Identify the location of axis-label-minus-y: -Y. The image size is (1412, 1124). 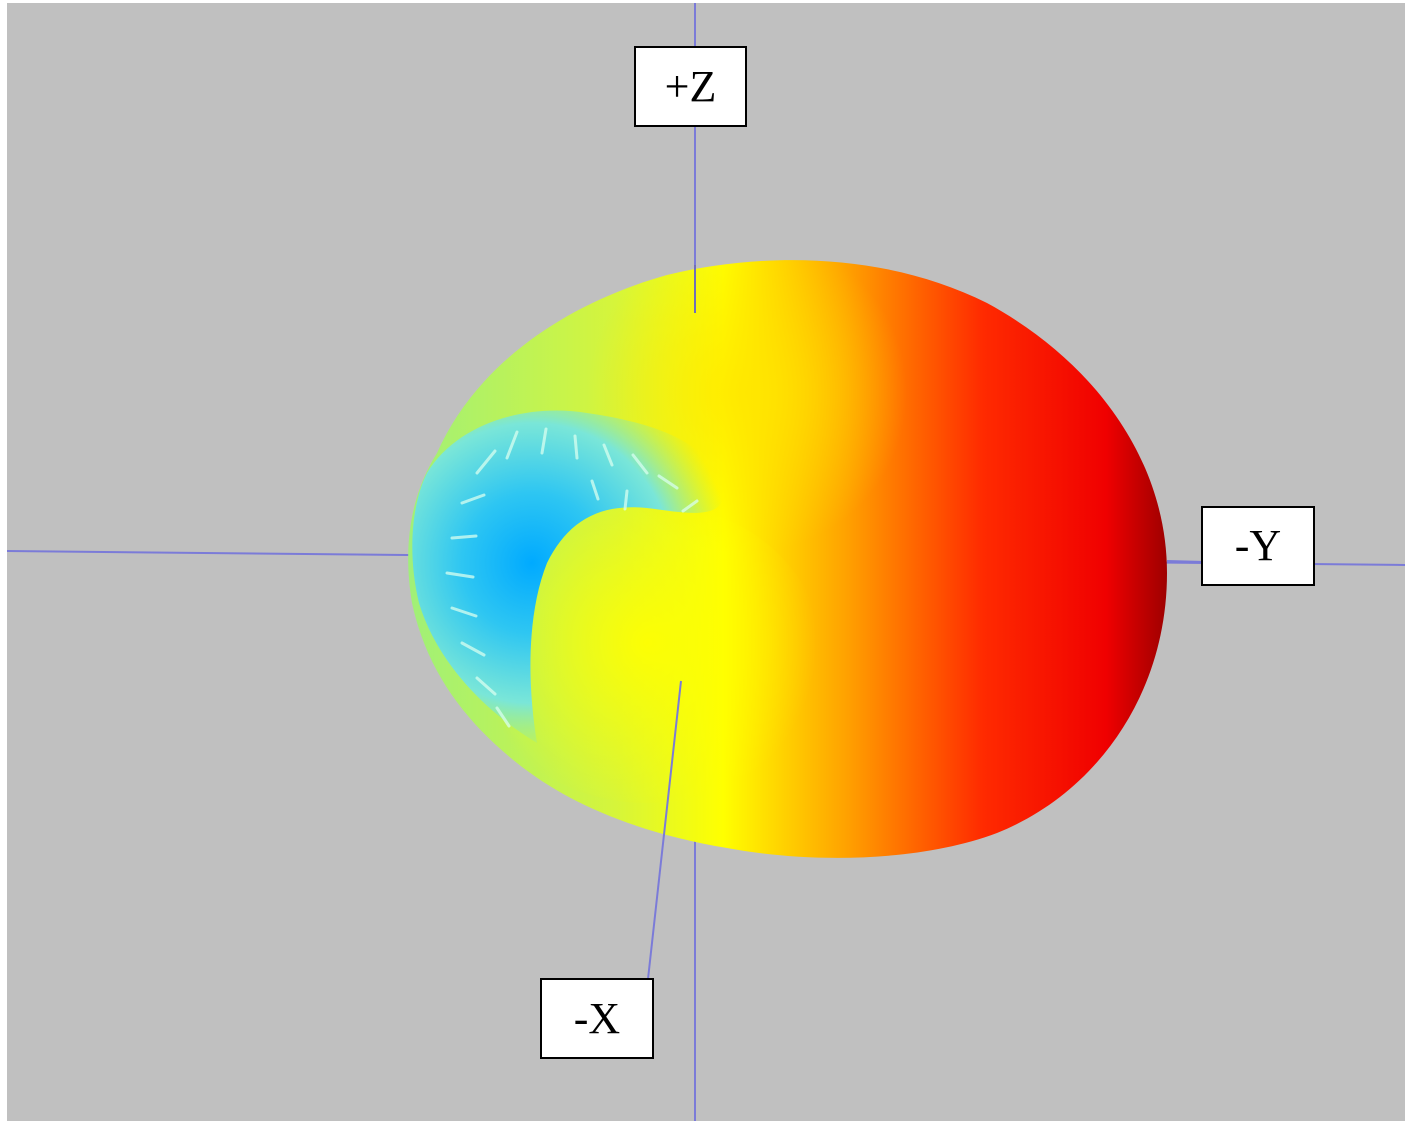
(1258, 546).